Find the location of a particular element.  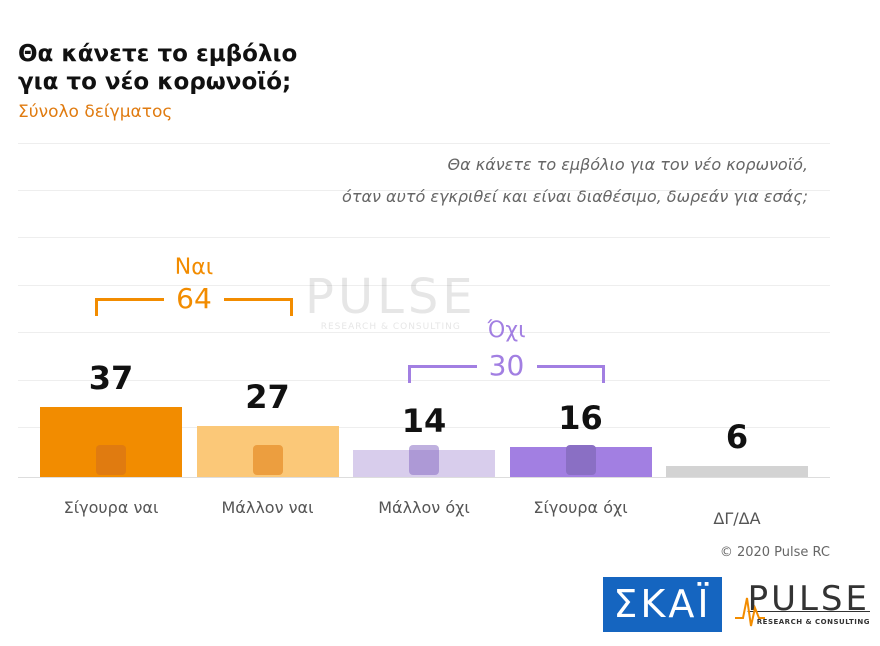

bar is located at coordinates (737, 471).